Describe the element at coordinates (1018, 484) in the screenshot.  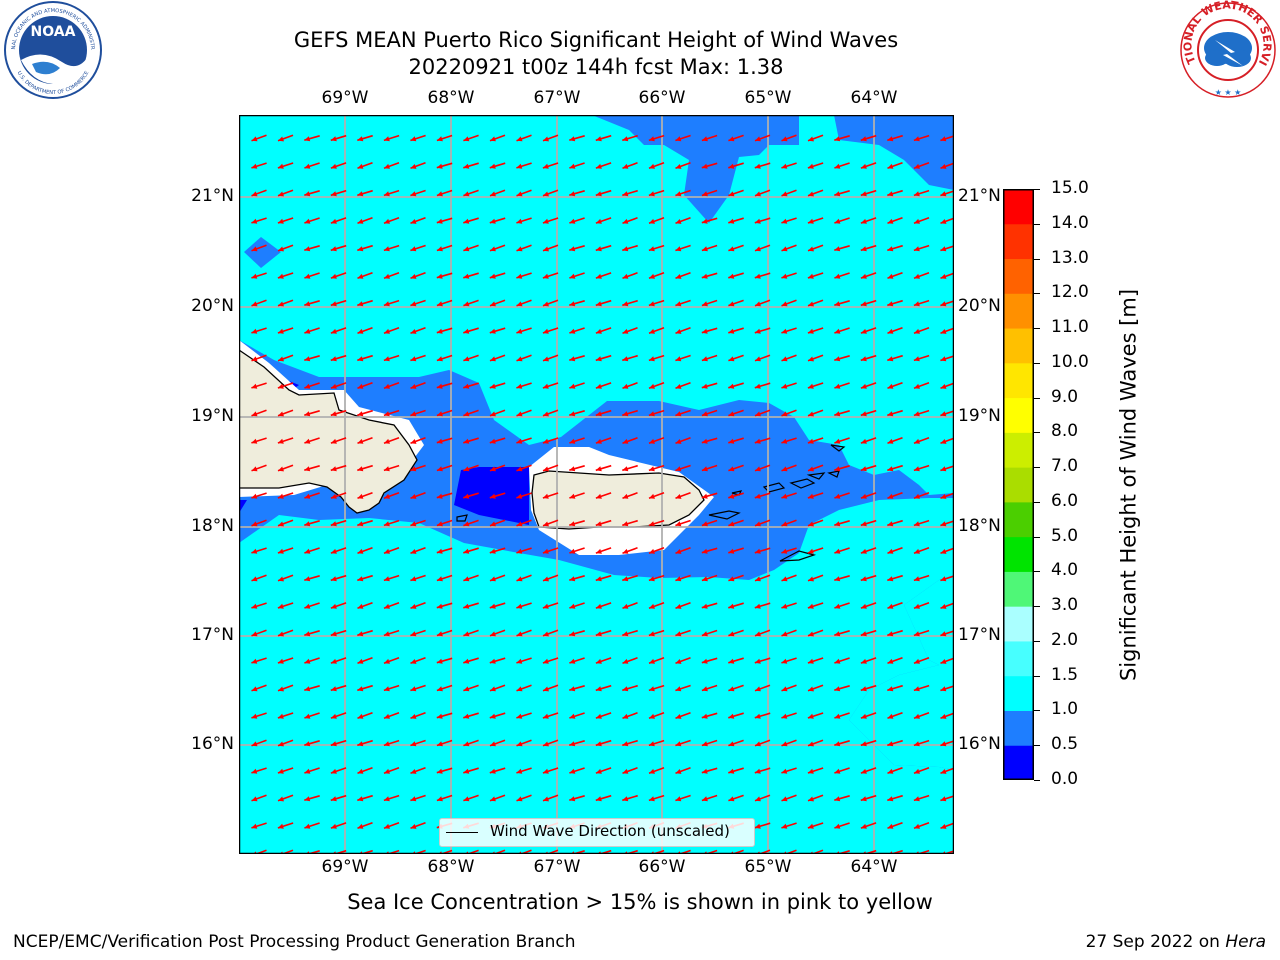
I see `colorbar` at that location.